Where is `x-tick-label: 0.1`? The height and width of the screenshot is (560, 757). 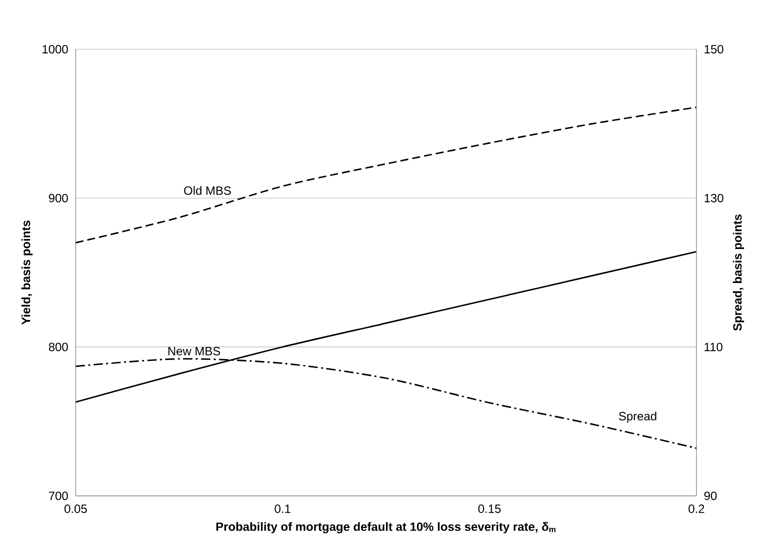
x-tick-label: 0.1 is located at coordinates (282, 508).